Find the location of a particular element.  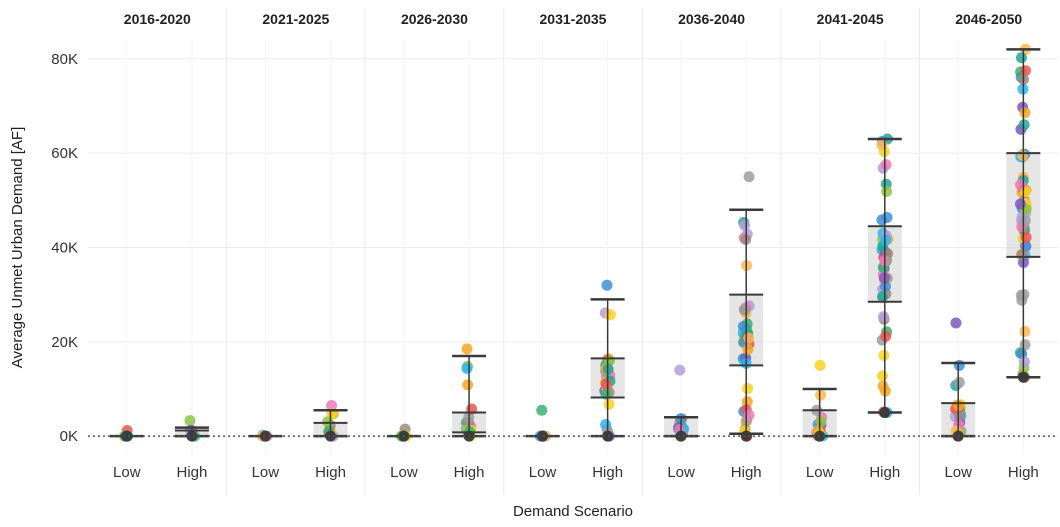

facet-label: 2026-2030 is located at coordinates (434, 19).